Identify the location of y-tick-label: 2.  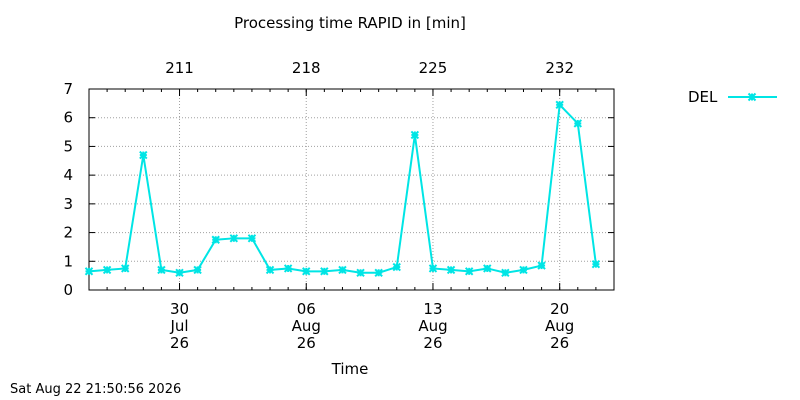
(68, 233).